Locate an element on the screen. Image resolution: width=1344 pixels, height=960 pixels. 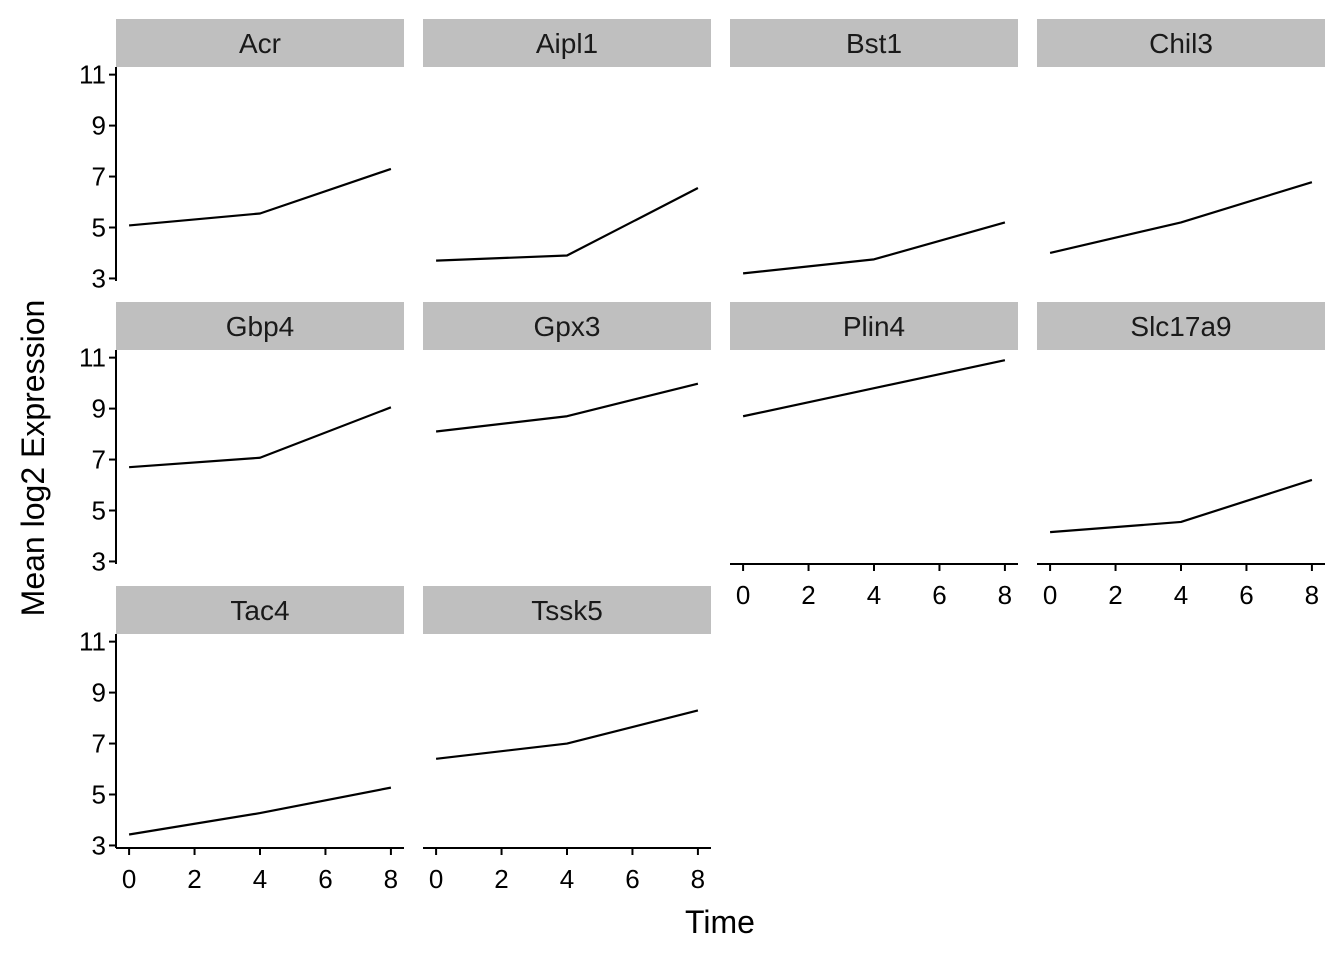
series-line-bst1 is located at coordinates (874, 248).